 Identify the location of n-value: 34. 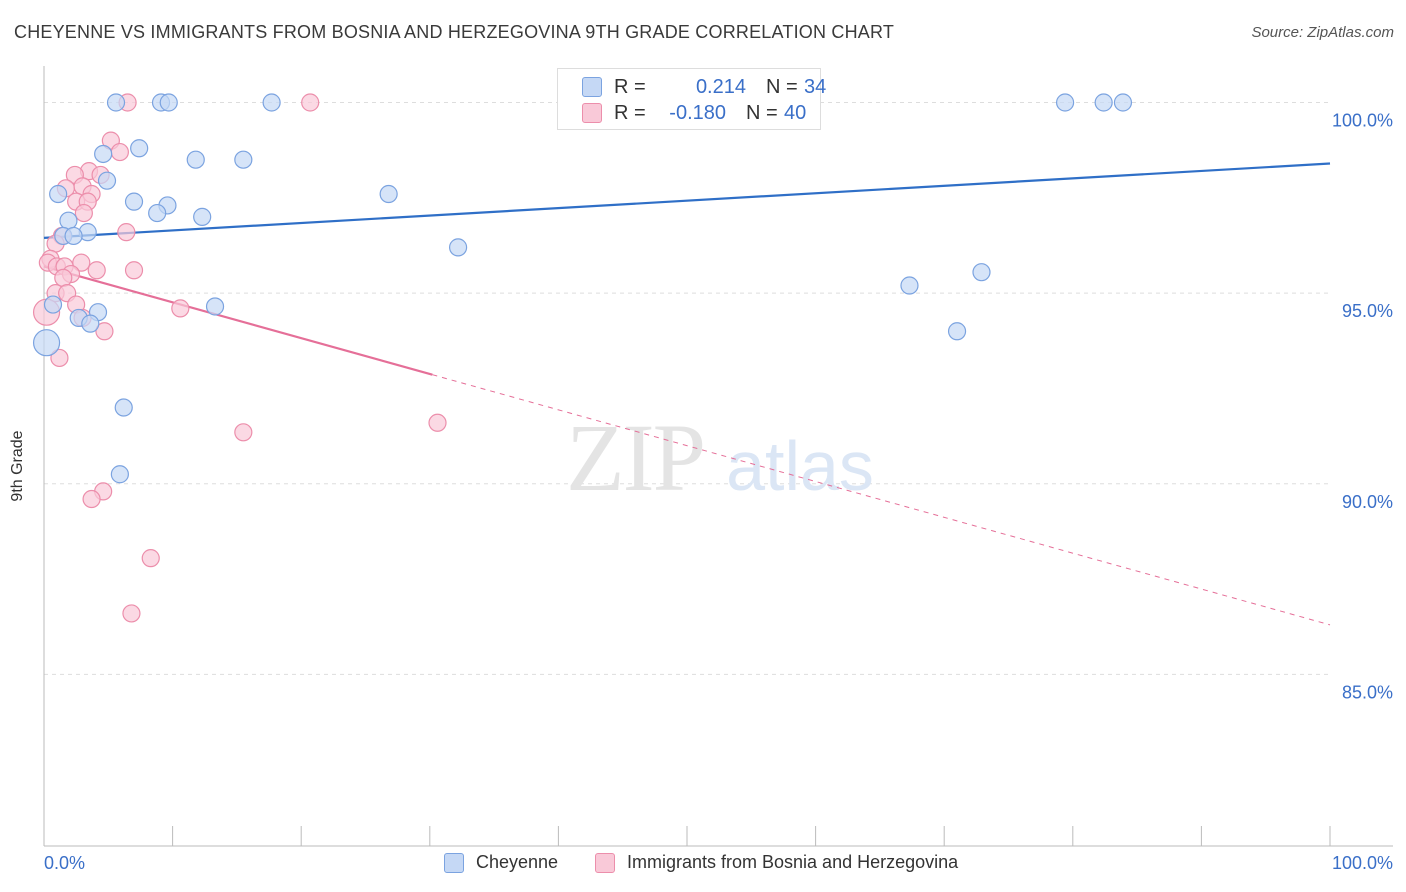
(815, 86).